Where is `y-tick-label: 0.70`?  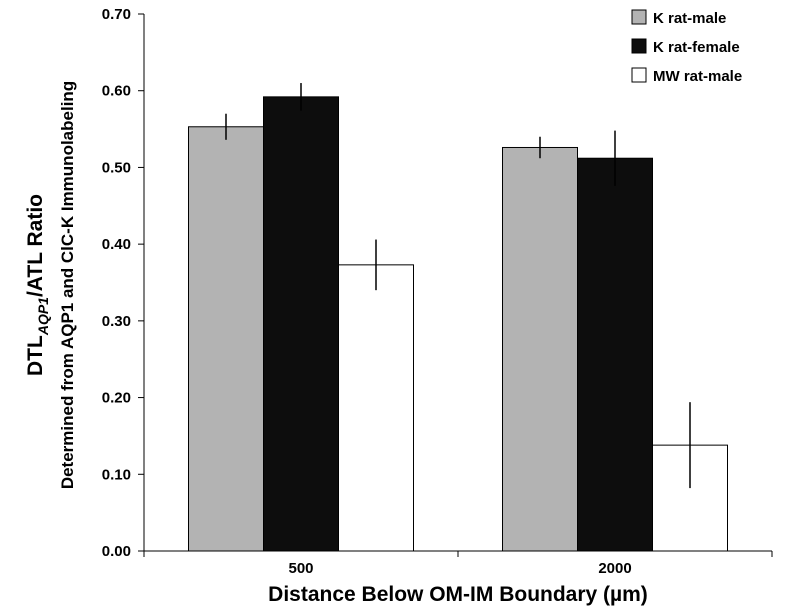
y-tick-label: 0.70 is located at coordinates (116, 14).